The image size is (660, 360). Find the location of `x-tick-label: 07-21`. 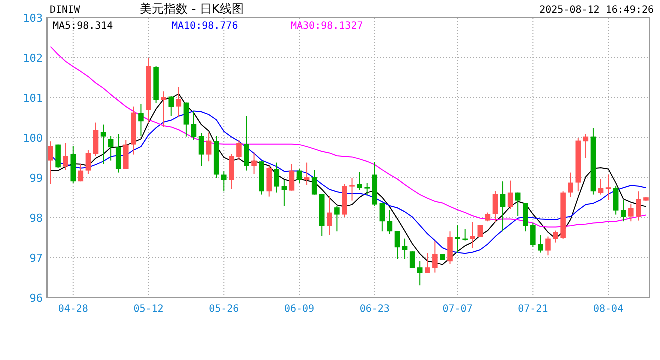

x-tick-label: 07-21 is located at coordinates (533, 309).